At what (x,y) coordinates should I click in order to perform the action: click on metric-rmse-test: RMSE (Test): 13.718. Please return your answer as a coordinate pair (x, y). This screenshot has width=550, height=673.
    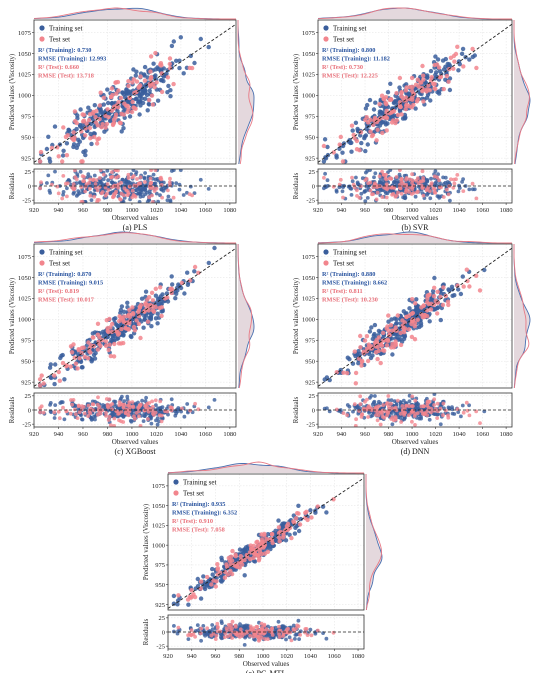
    Looking at the image, I should click on (66, 76).